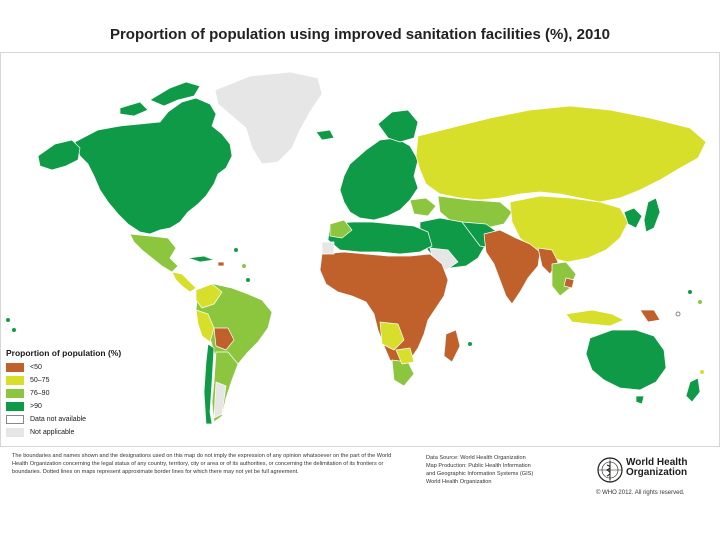 This screenshot has width=720, height=540. I want to click on cuba, so click(201, 259).